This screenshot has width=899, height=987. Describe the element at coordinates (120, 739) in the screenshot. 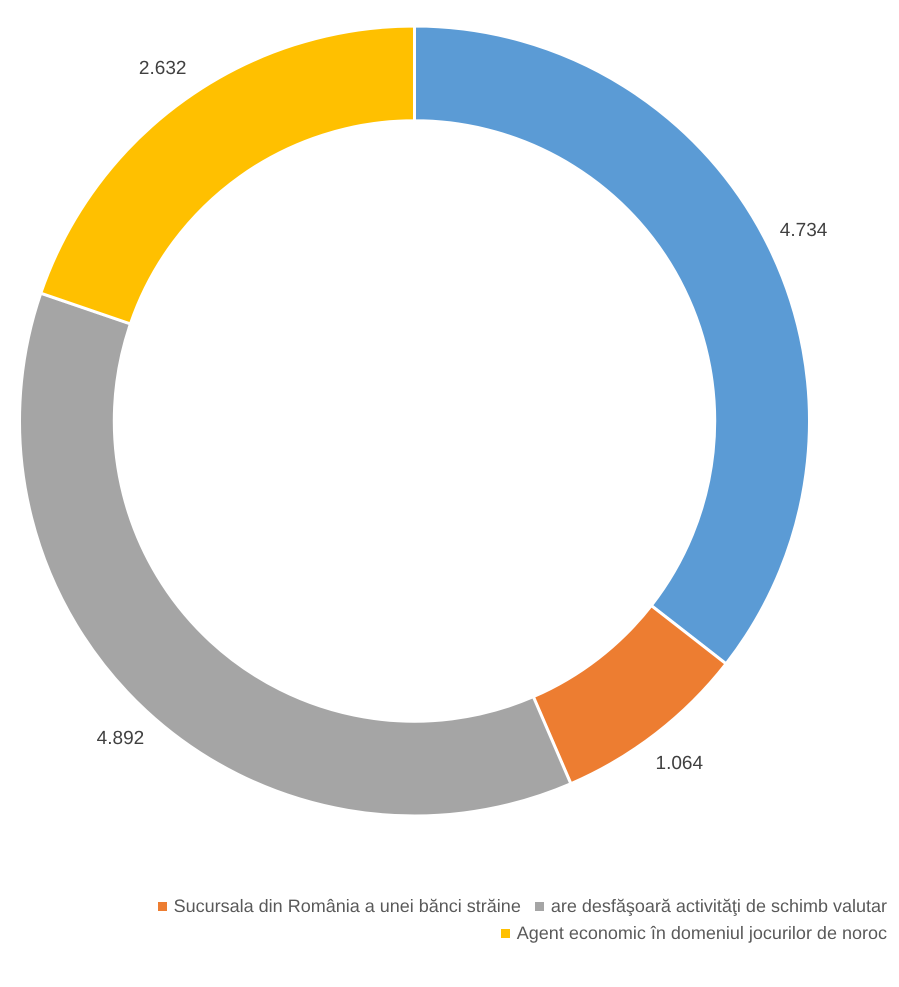

I see `data-label: 4.892` at that location.